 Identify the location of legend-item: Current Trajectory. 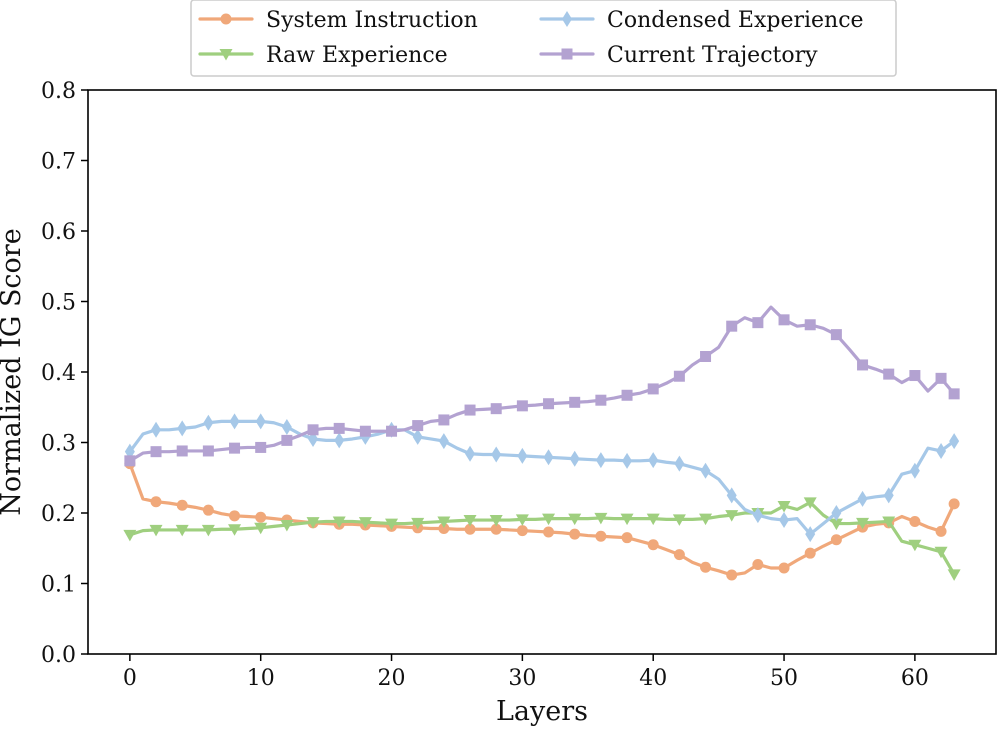
(678, 55).